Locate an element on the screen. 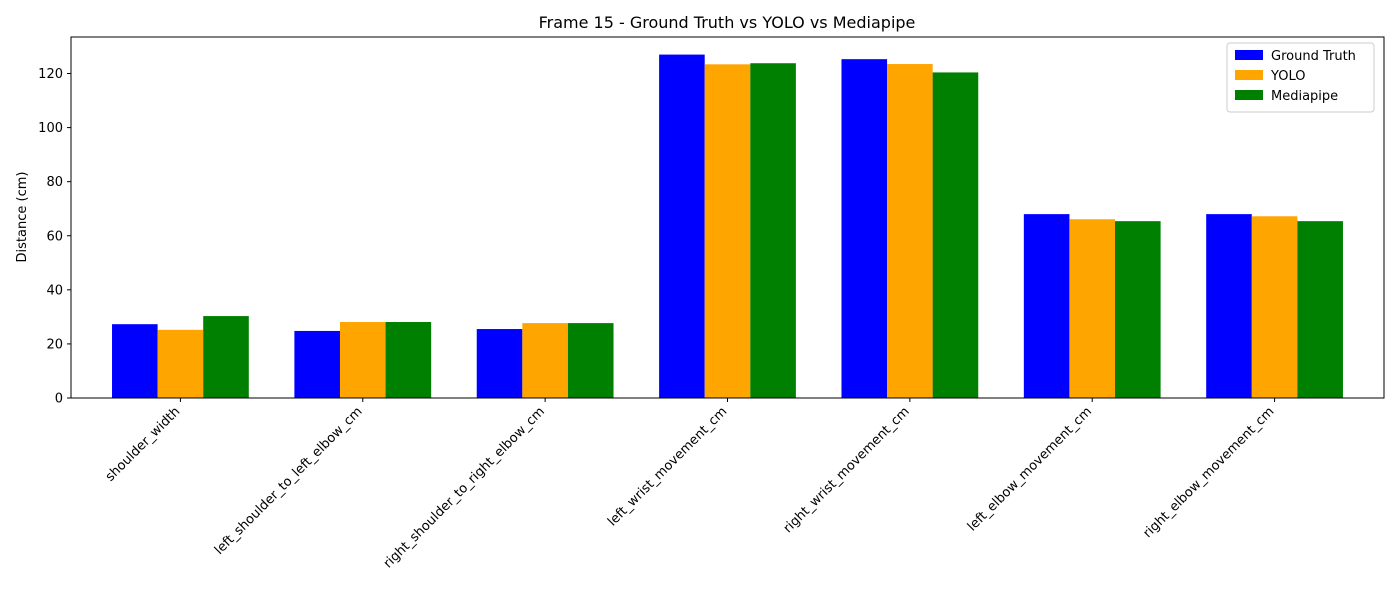  x-tick-label: right_wrist_movement_cm is located at coordinates (847, 470).